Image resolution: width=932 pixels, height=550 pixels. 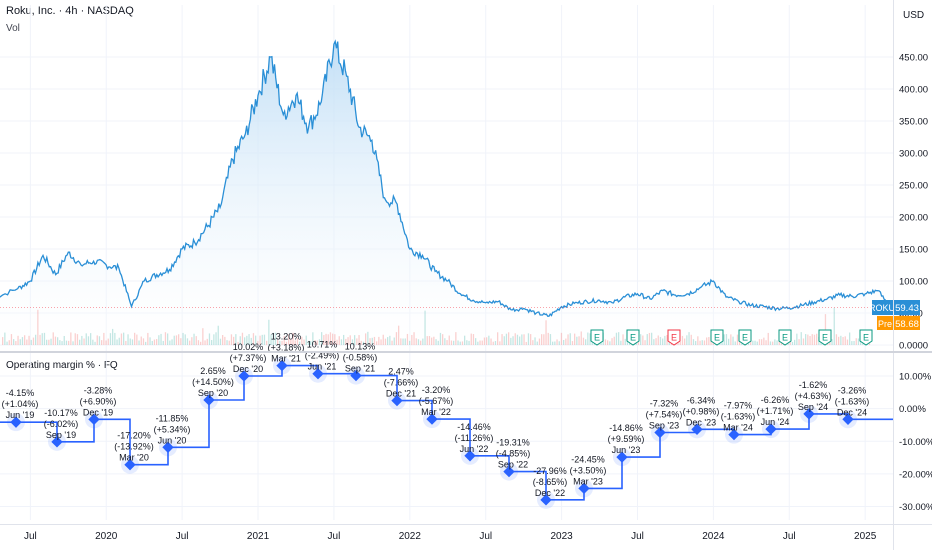 What do you see at coordinates (915, 442) in the screenshot?
I see `margin-axis: 10.00% 0.00% -10.00% -20.00% -30.00%` at bounding box center [915, 442].